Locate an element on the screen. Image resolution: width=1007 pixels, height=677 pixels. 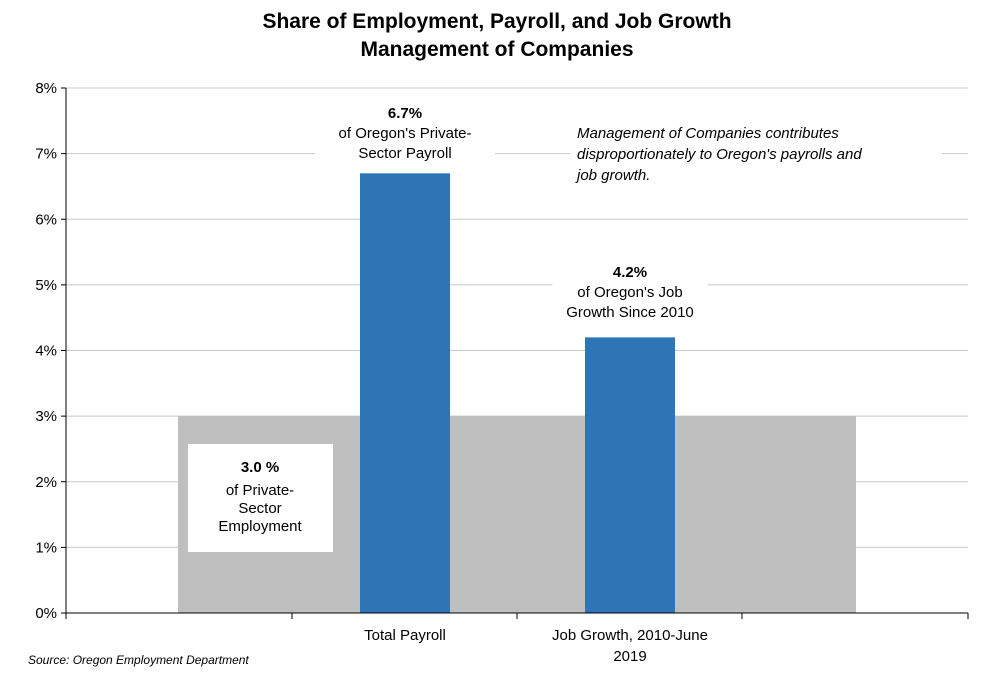
chart-subtitle: Management of Companies is located at coordinates (496, 49).